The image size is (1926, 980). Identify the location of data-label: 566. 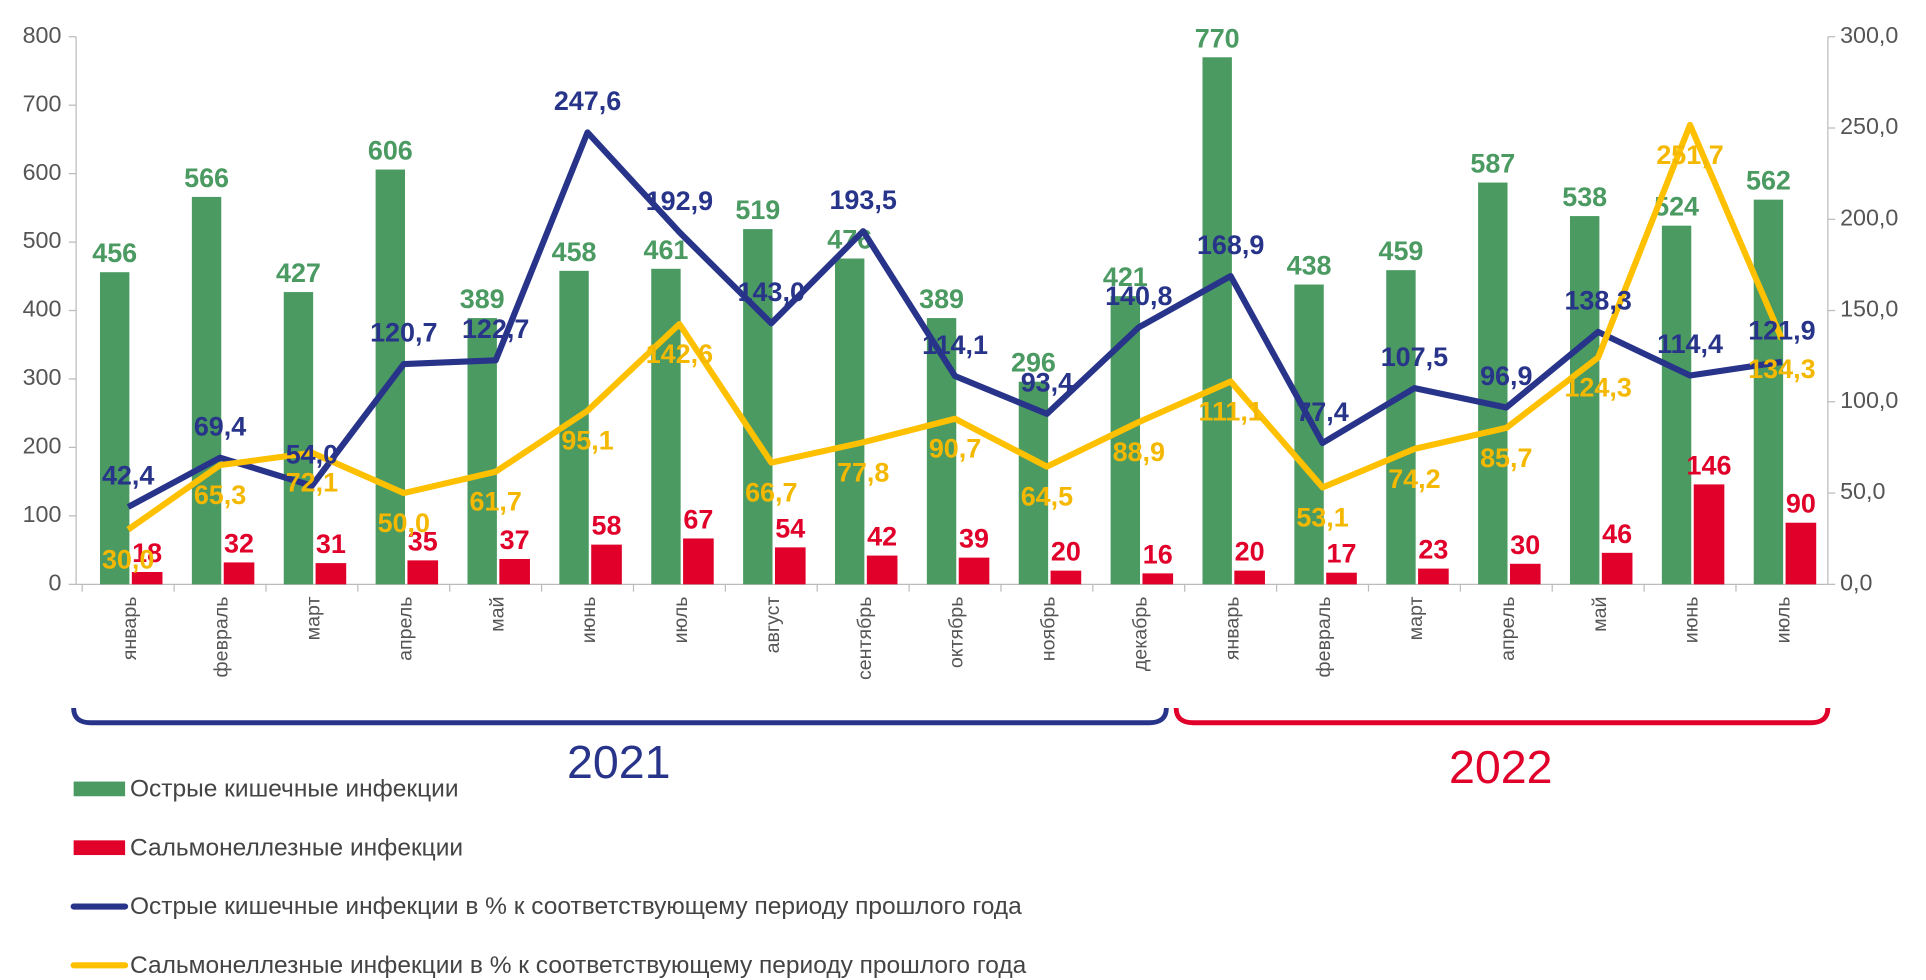
(206, 178).